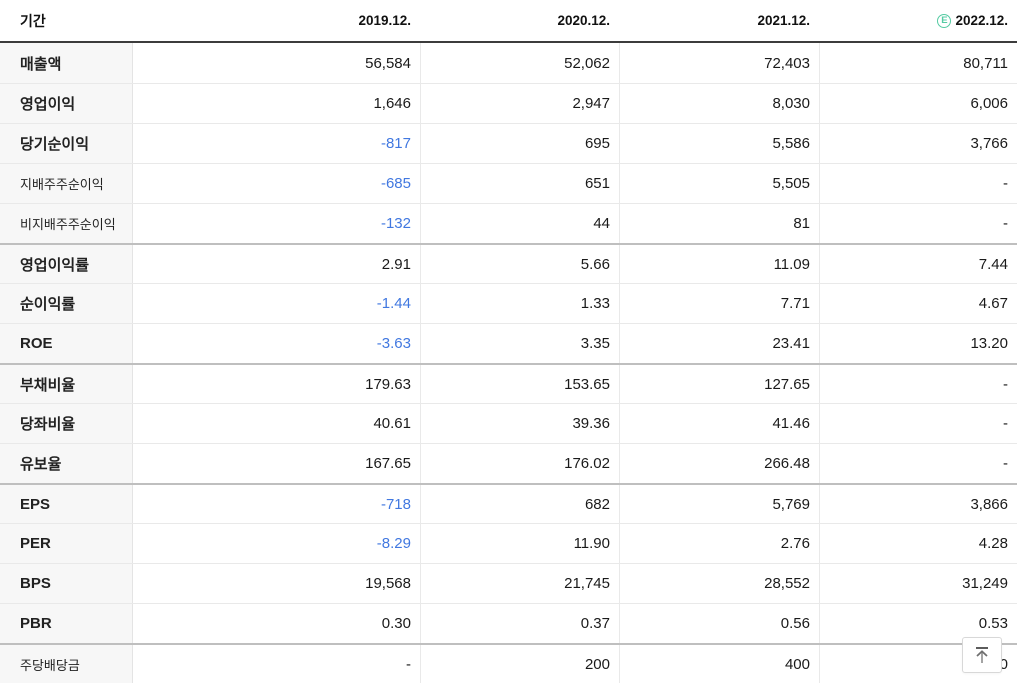  Describe the element at coordinates (519, 103) in the screenshot. I see `value-cell: 2,947` at that location.